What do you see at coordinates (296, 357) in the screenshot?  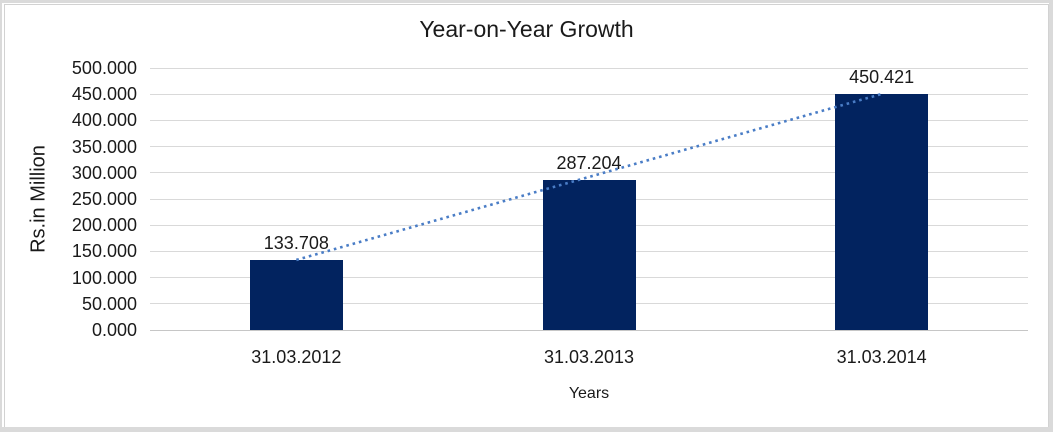 I see `x-tick-label: 31.03.2012` at bounding box center [296, 357].